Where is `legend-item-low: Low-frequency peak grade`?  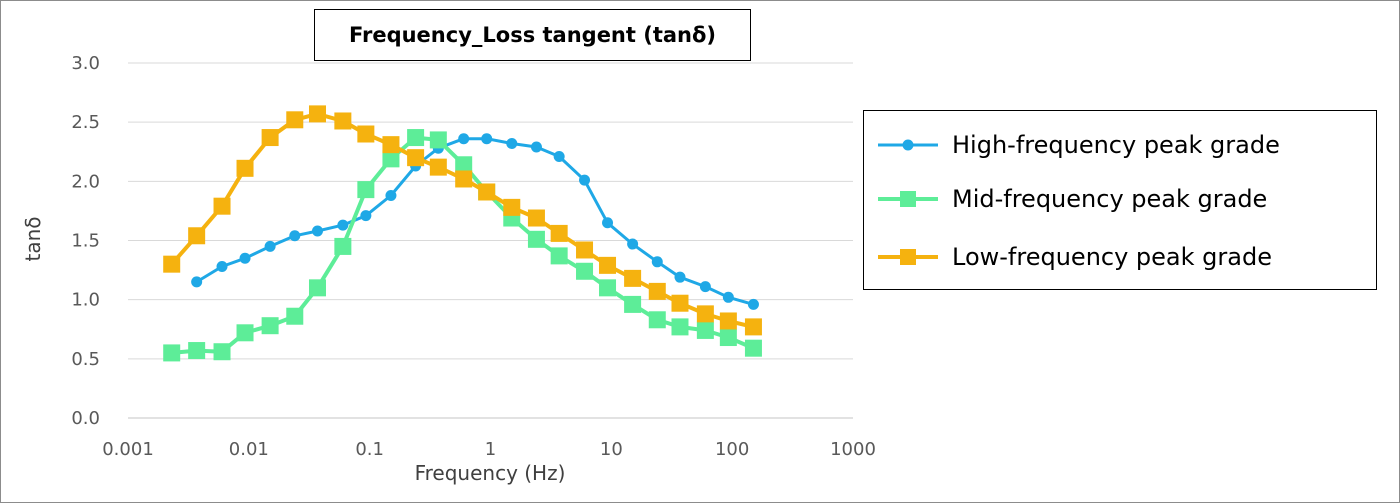 legend-item-low: Low-frequency peak grade is located at coordinates (1074, 257).